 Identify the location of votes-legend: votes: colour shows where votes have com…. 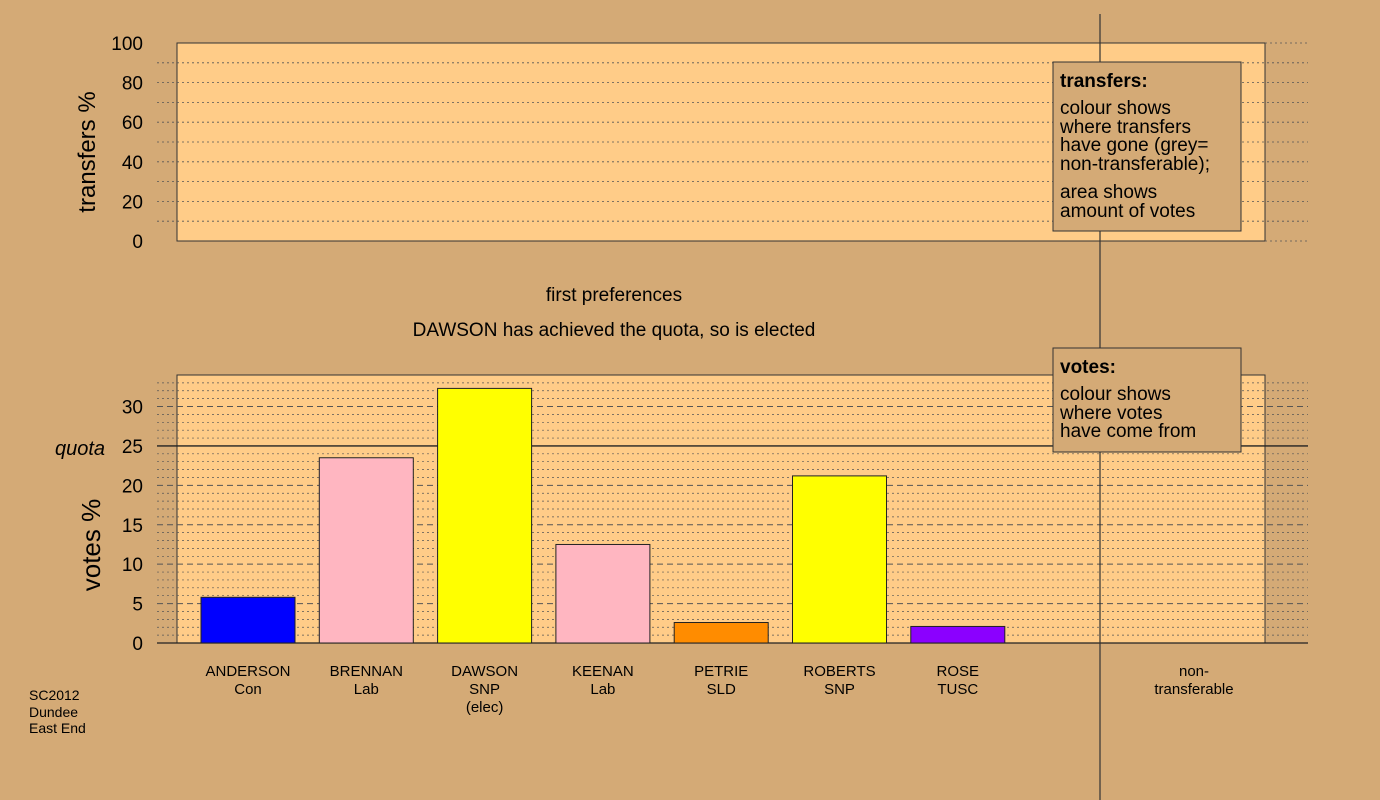
(1147, 400).